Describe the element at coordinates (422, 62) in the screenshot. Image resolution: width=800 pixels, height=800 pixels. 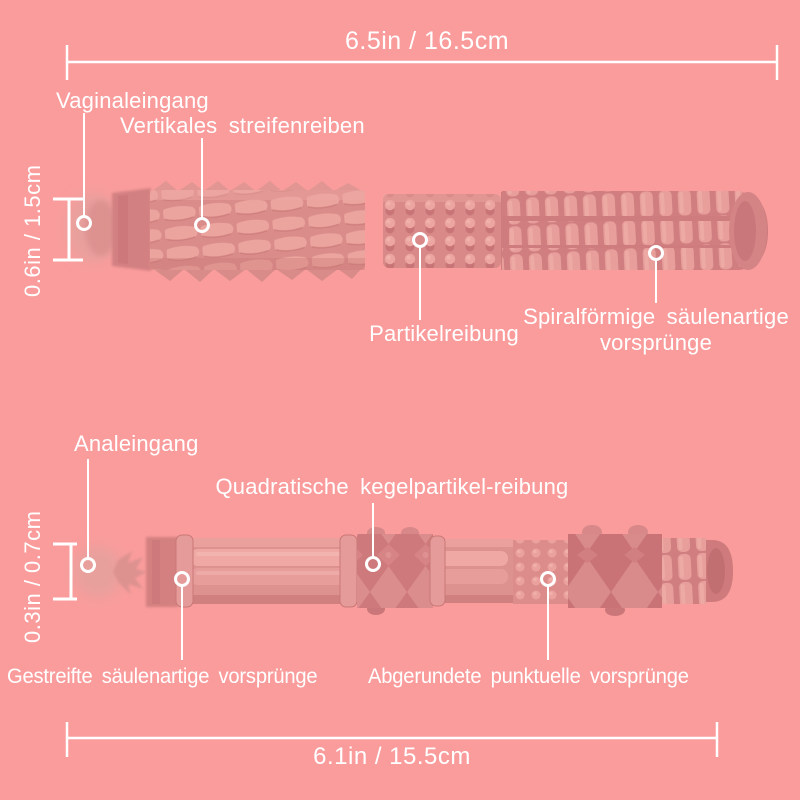
I see `top-length-dimension-line` at that location.